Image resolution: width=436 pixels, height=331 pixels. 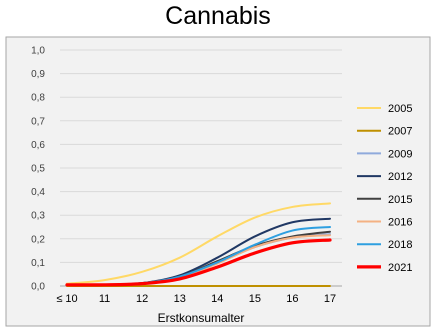 What do you see at coordinates (38, 216) in the screenshot?
I see `y-tick-label: 0,3` at bounding box center [38, 216].